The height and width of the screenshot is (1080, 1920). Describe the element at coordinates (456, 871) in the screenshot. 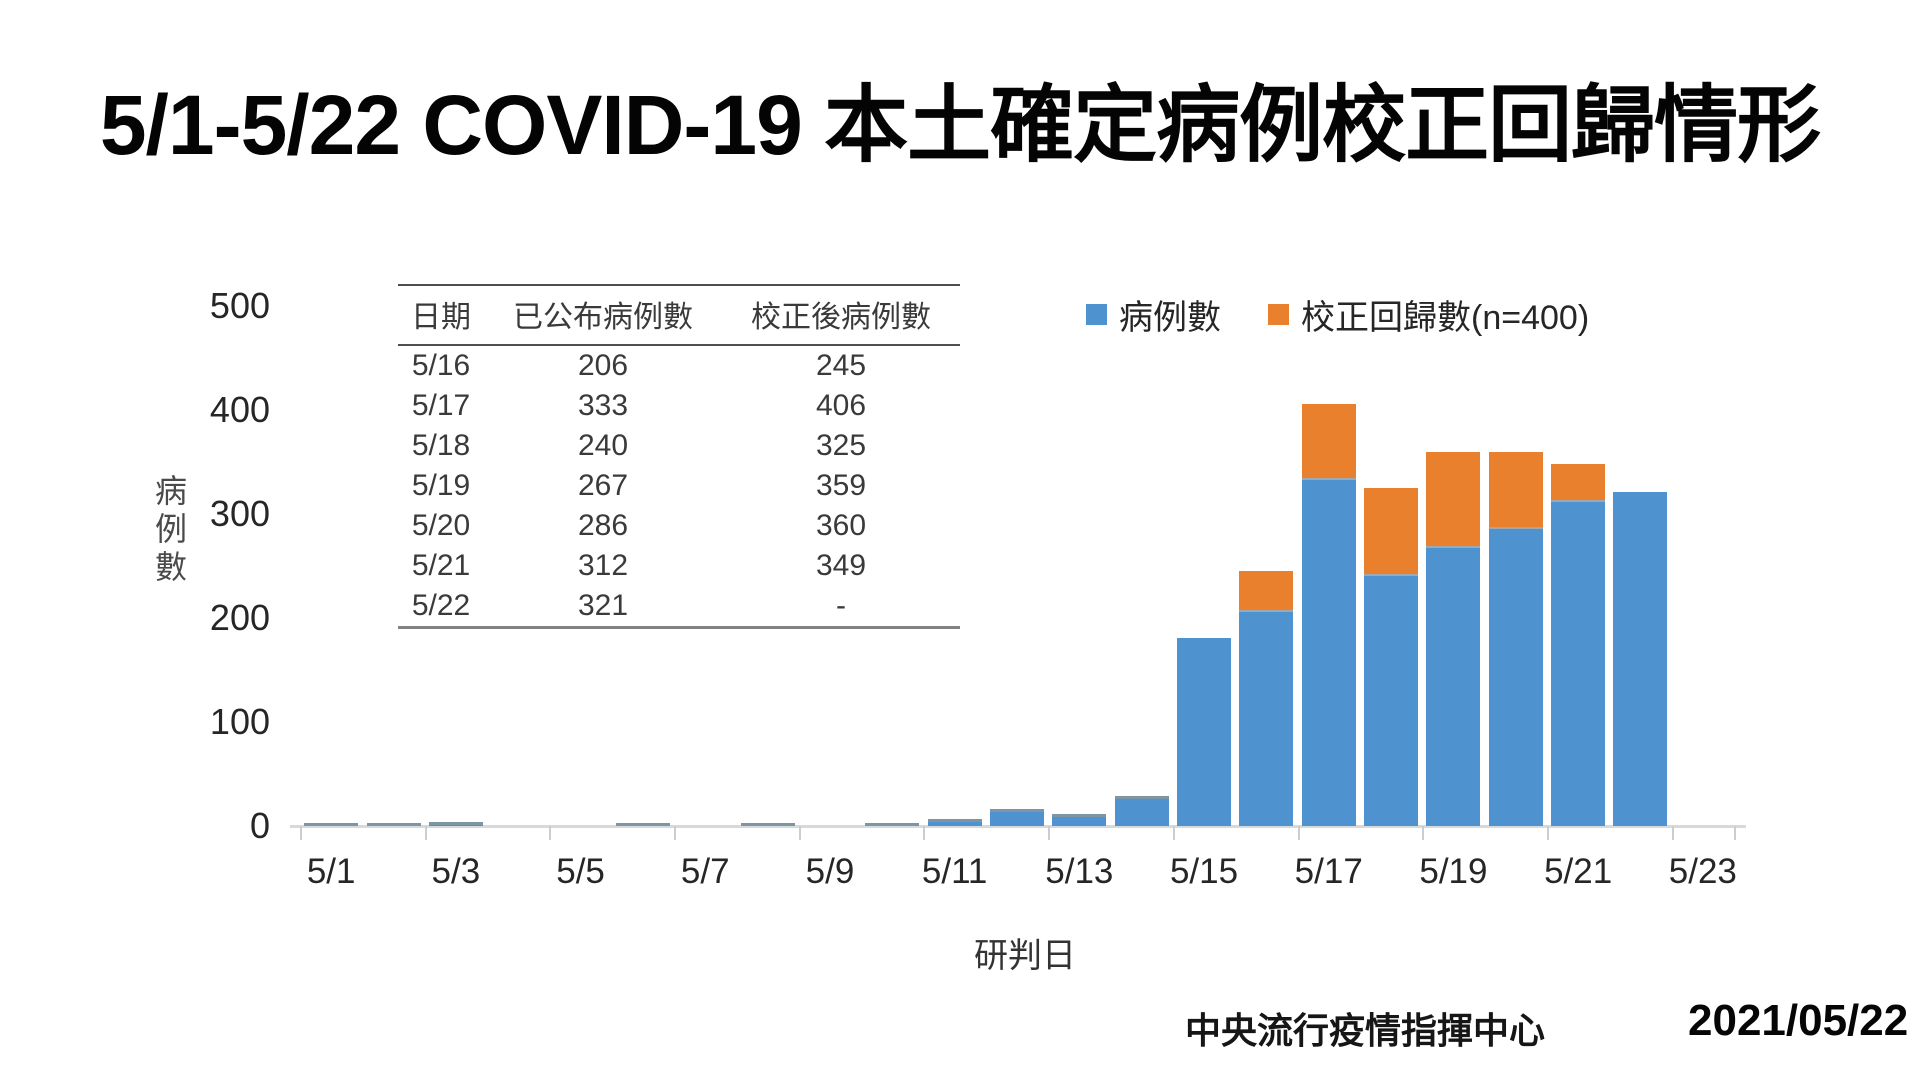

I see `x-tick-label: 5/3` at that location.